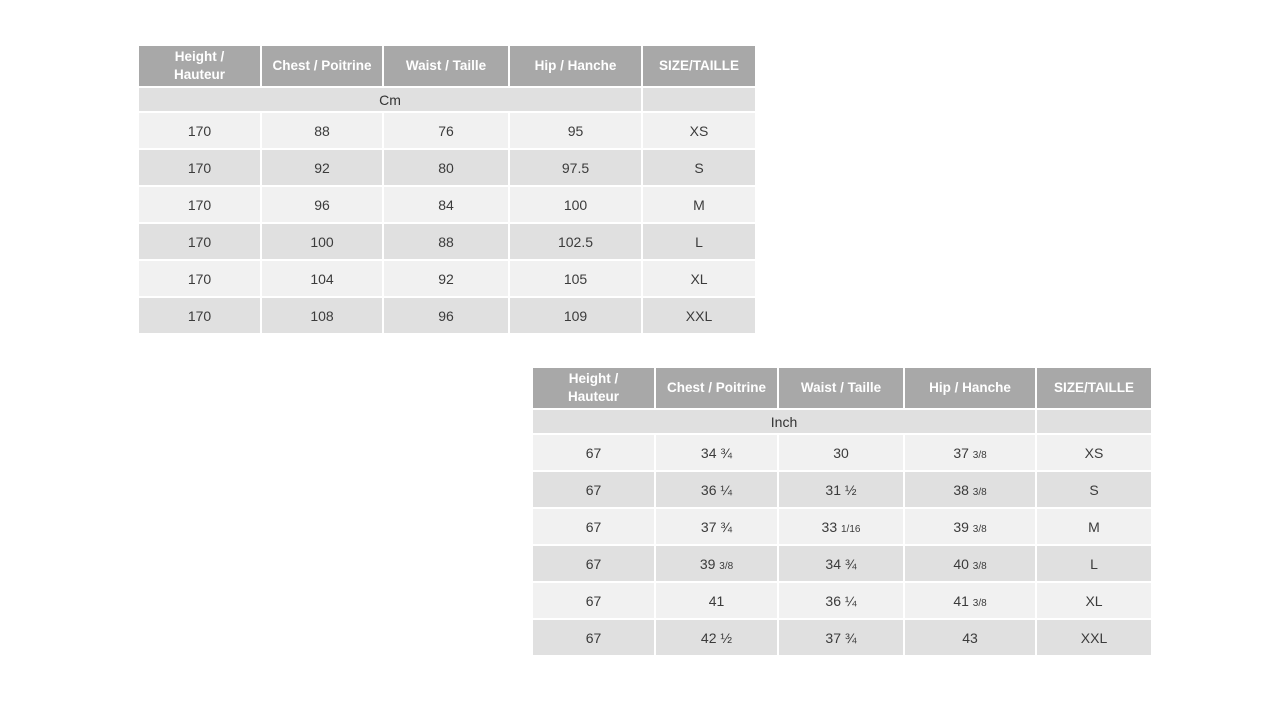 The height and width of the screenshot is (720, 1280). I want to click on table-cell: 40 3/8, so click(970, 563).